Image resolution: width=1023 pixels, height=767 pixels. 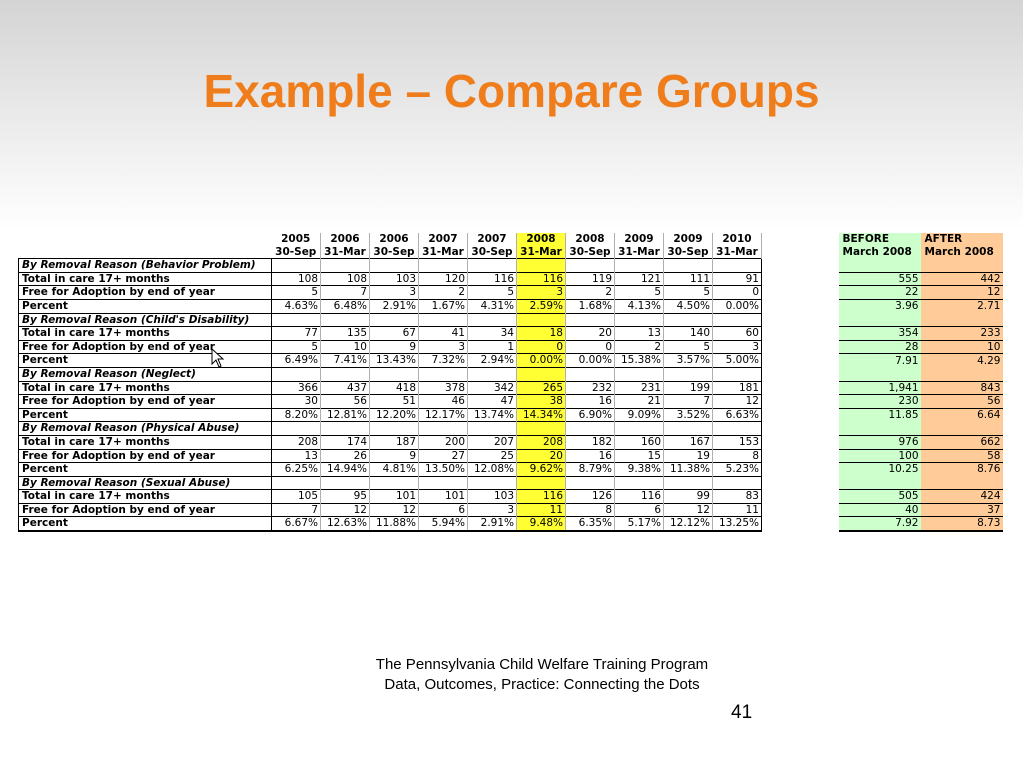 I want to click on data-cell: 34, so click(x=492, y=333).